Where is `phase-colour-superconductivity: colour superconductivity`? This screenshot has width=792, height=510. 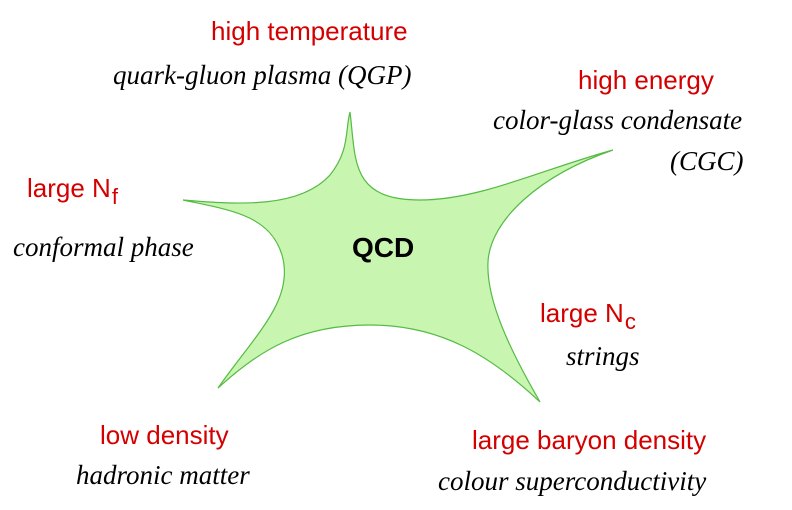 phase-colour-superconductivity: colour superconductivity is located at coordinates (572, 481).